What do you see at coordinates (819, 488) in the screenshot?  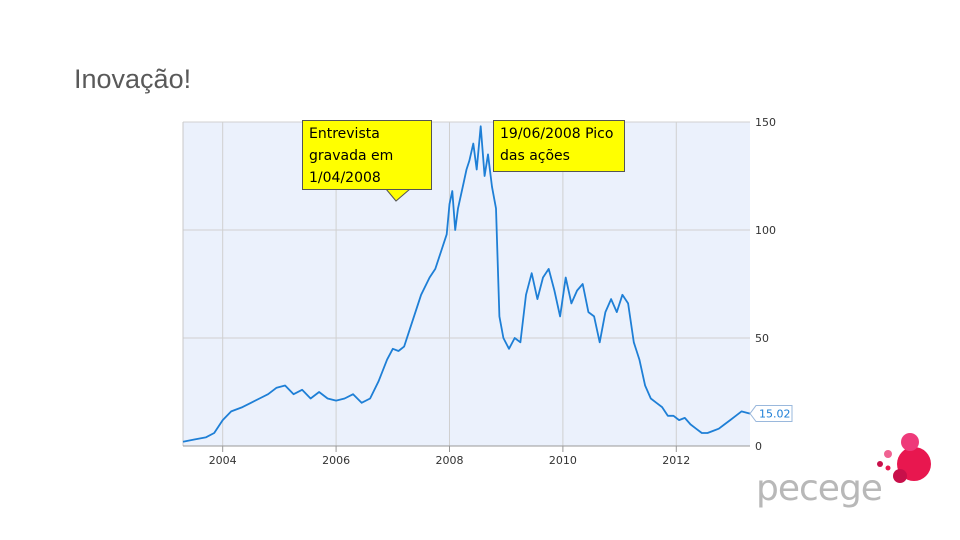 I see `pecege-logo-text: pecege` at bounding box center [819, 488].